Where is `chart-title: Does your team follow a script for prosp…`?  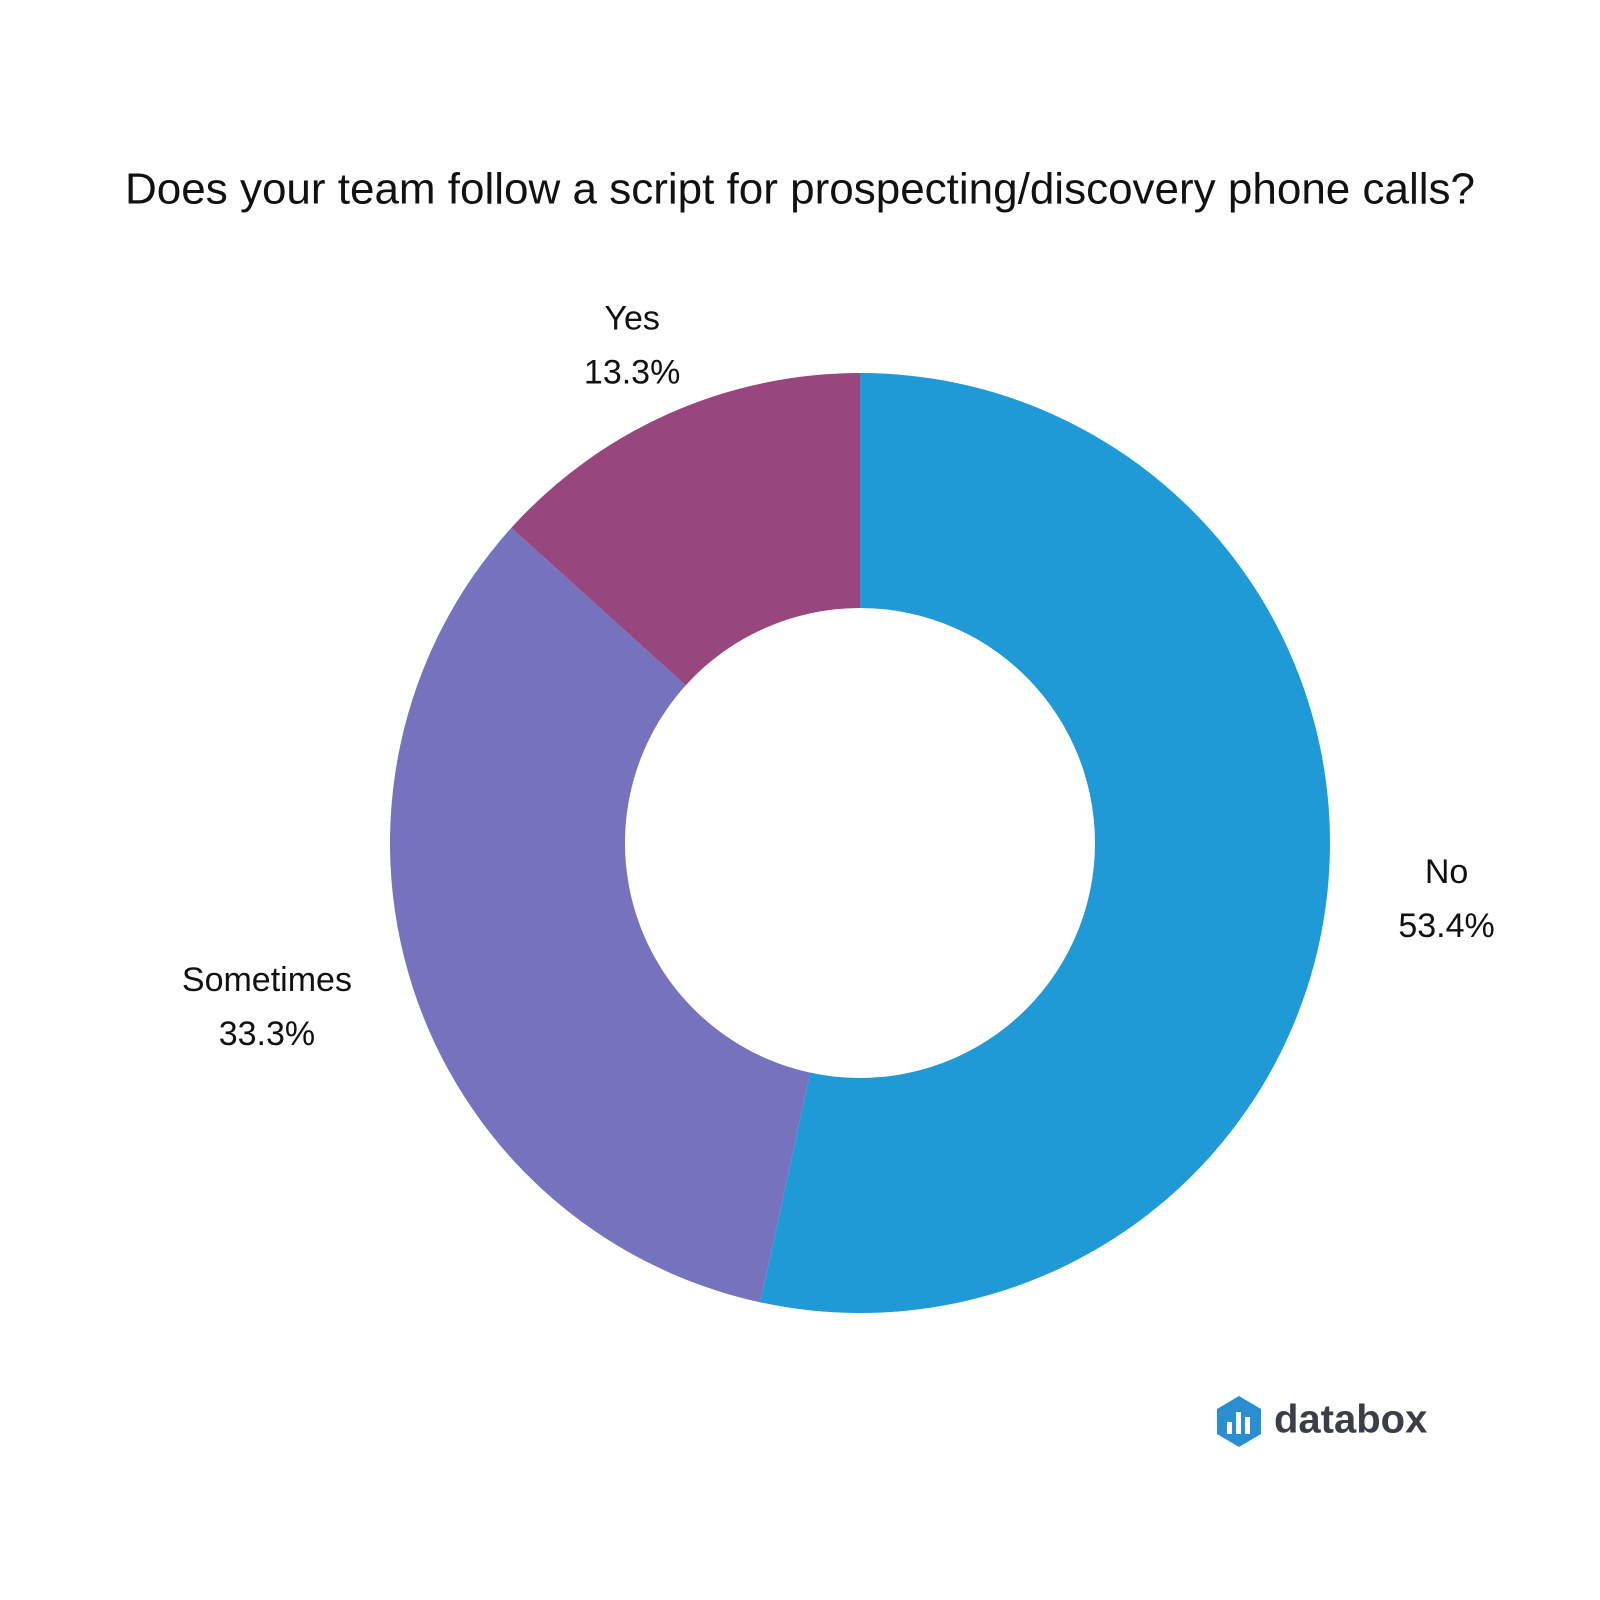
chart-title: Does your team follow a script for prosp… is located at coordinates (800, 189).